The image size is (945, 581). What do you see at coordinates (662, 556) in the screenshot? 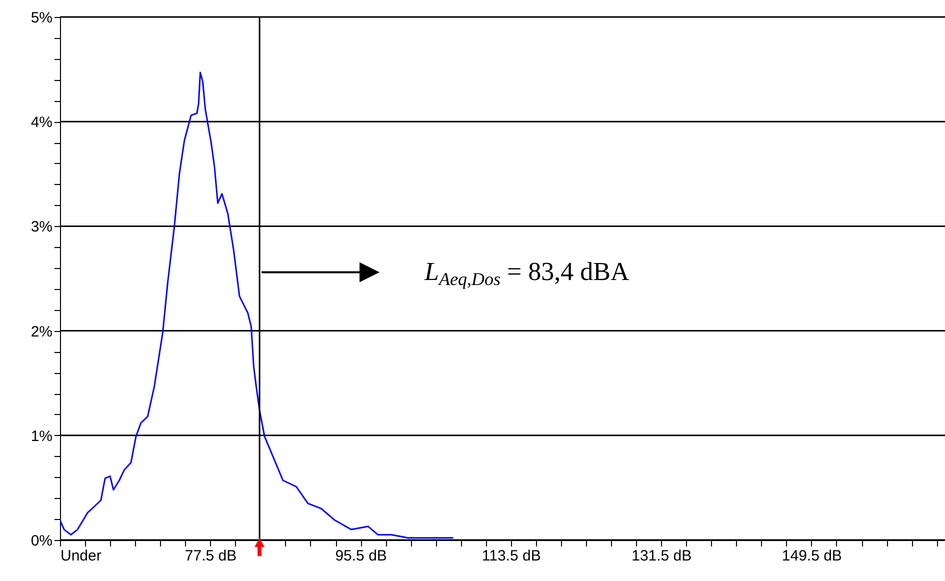
I see `x-tick-label: 131.5 dB` at bounding box center [662, 556].